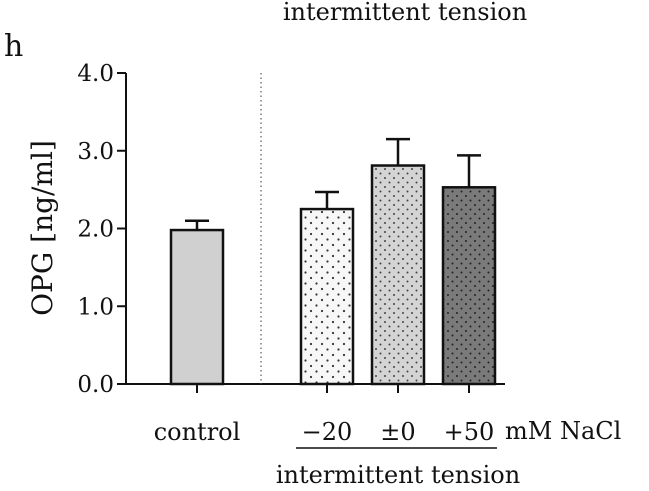 The height and width of the screenshot is (491, 649). I want to click on y-tick-label: 4.0, so click(95, 74).